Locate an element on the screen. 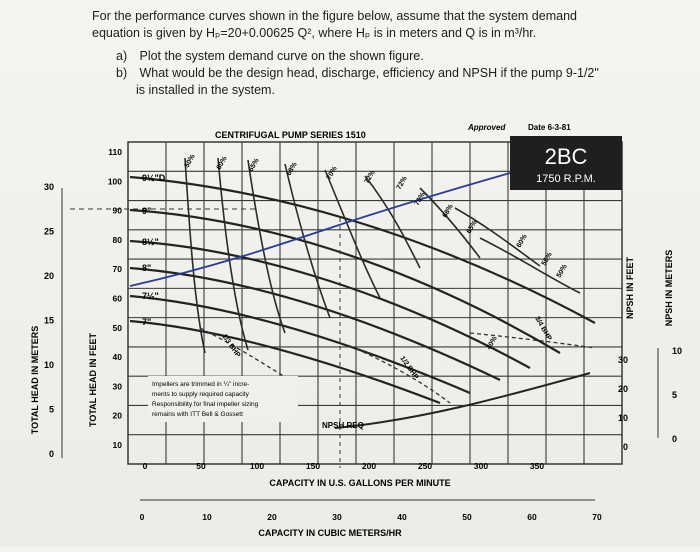 The height and width of the screenshot is (552, 700). eff-60-right is located at coordinates (530, 265).